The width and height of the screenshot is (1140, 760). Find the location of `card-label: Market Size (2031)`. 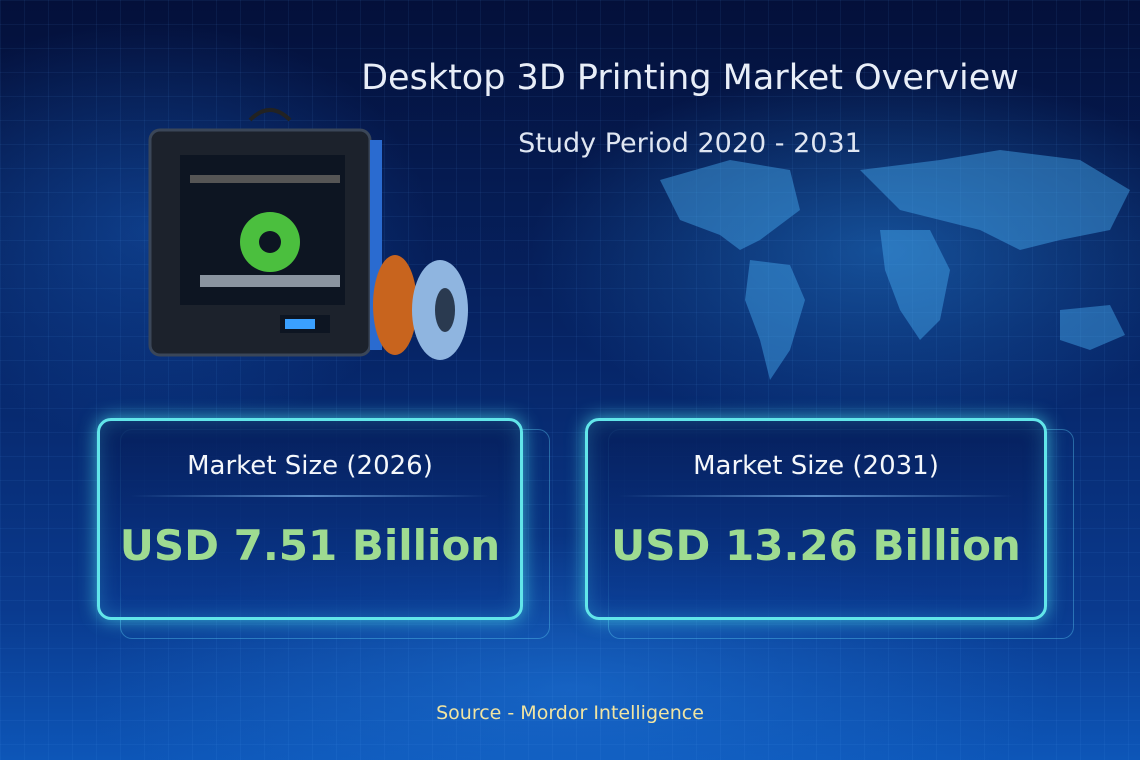

card-label: Market Size (2031) is located at coordinates (816, 466).